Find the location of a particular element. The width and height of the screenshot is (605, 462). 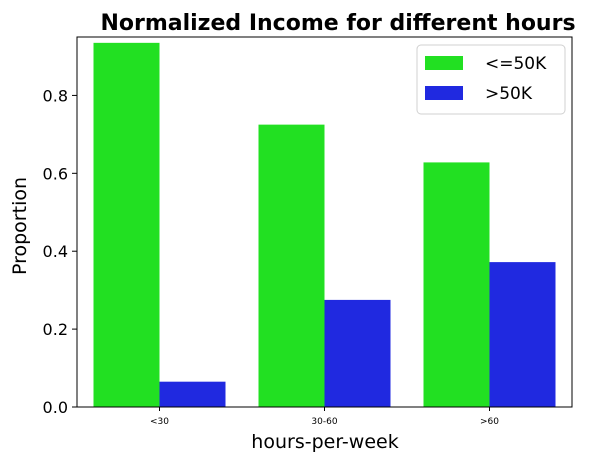

chart-title: Normalized Income for different hours is located at coordinates (337, 23).